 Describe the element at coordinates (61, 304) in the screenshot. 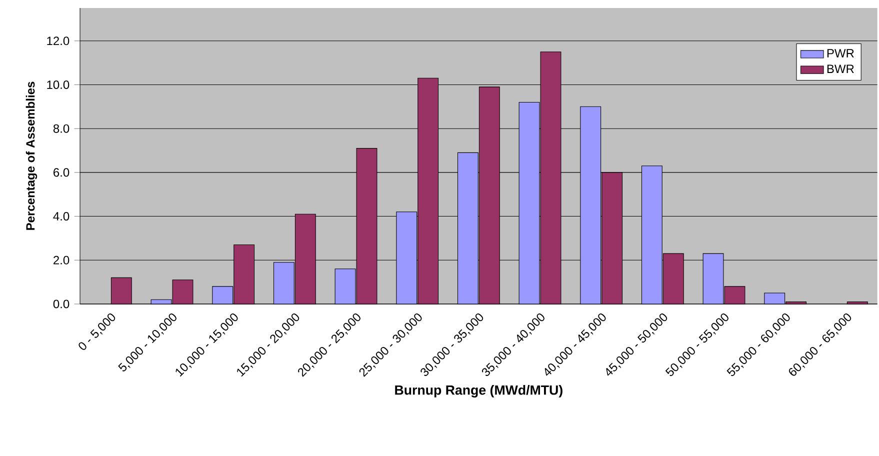

I see `y-tick-label: 0.0` at that location.